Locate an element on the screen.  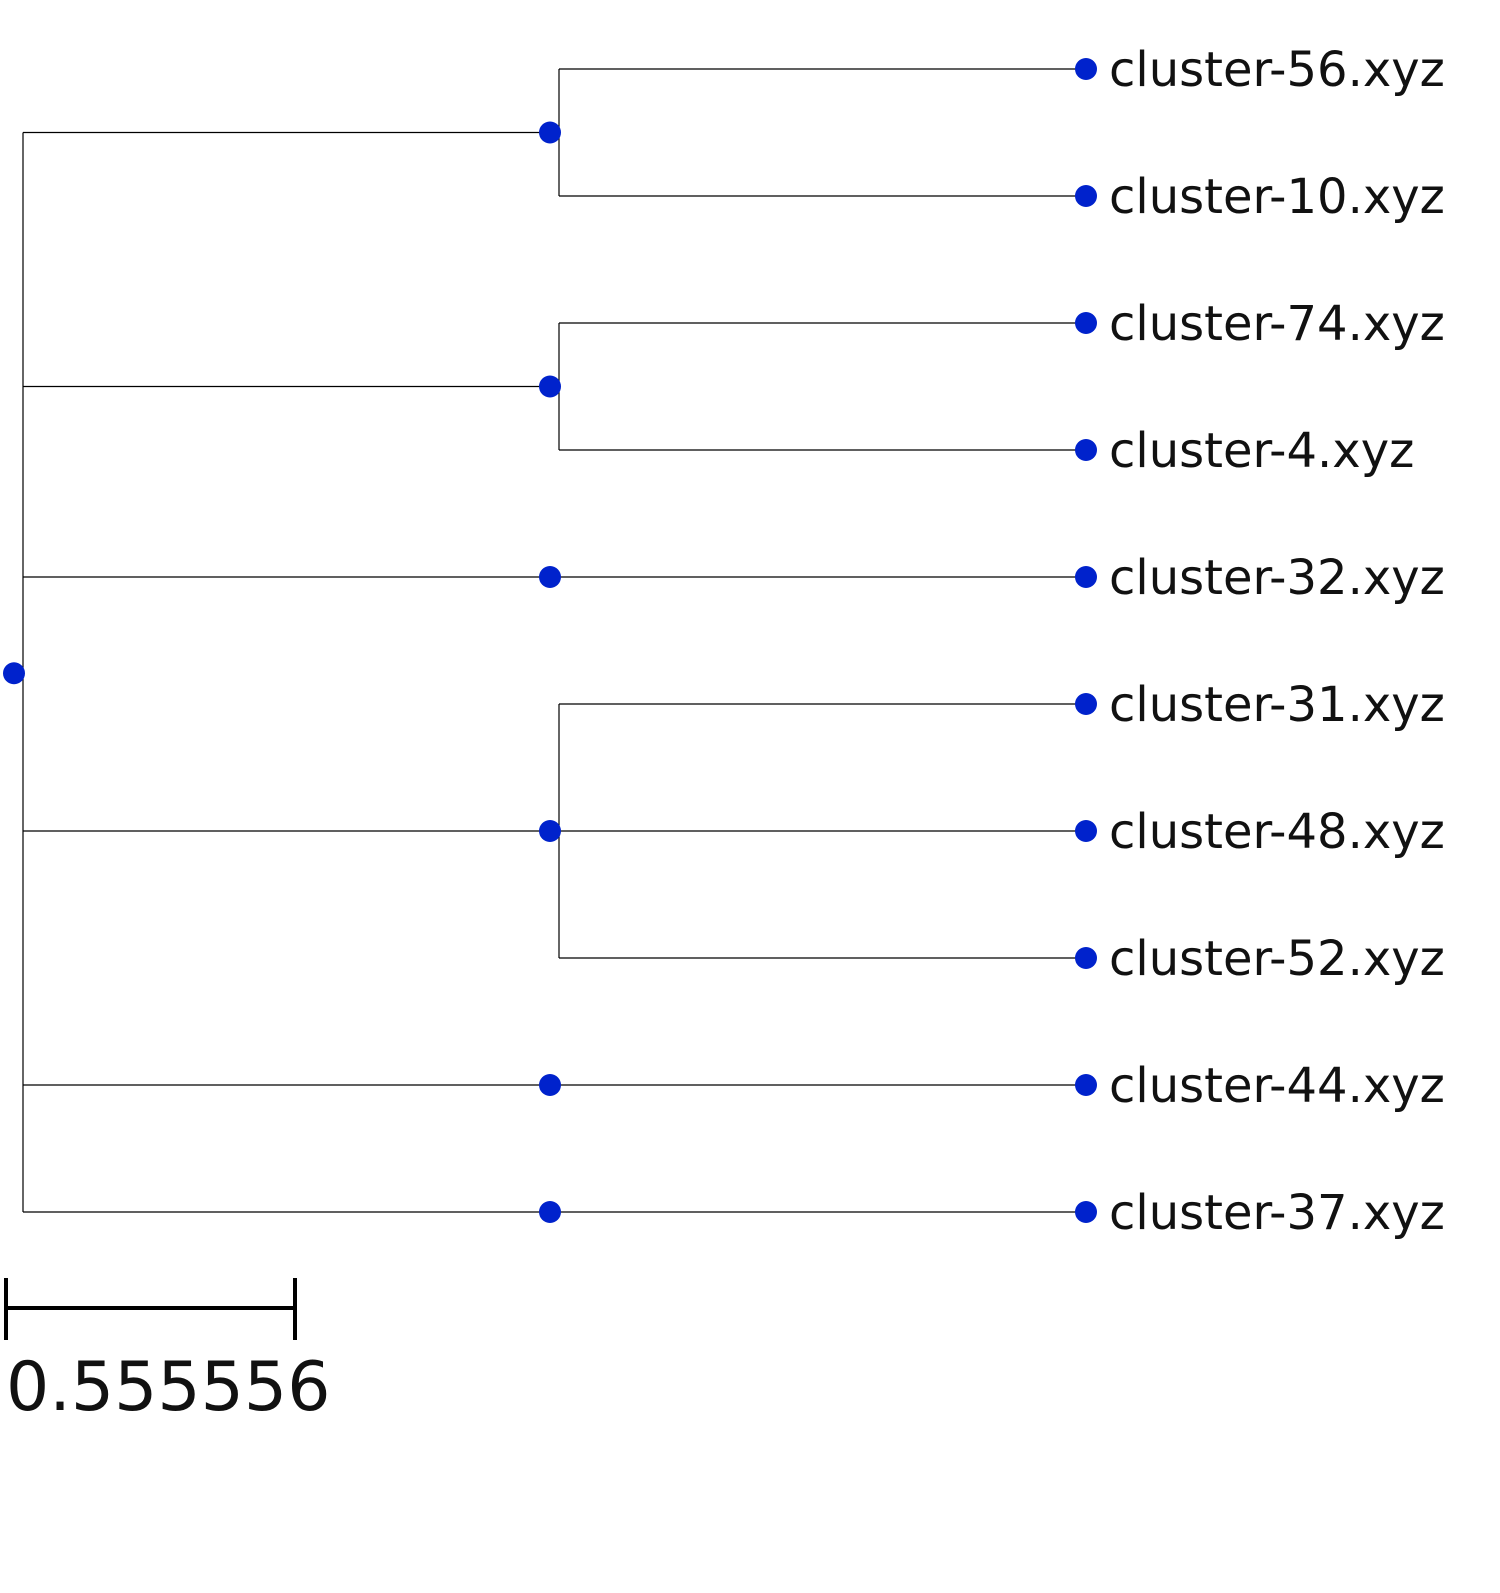
root-node is located at coordinates (14, 673).